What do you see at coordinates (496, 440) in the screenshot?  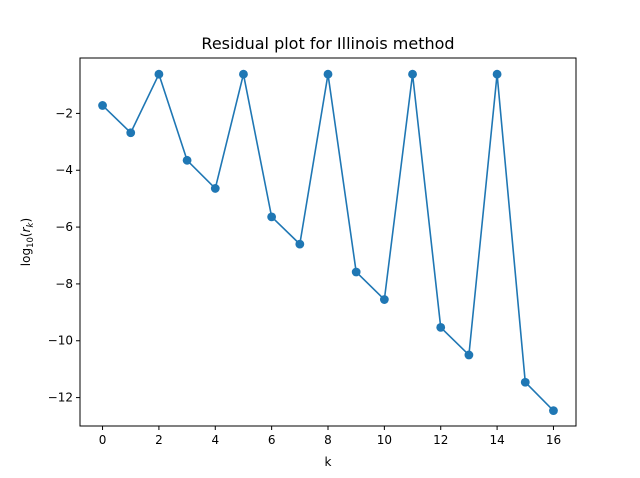 I see `x-tick-label: 14` at bounding box center [496, 440].